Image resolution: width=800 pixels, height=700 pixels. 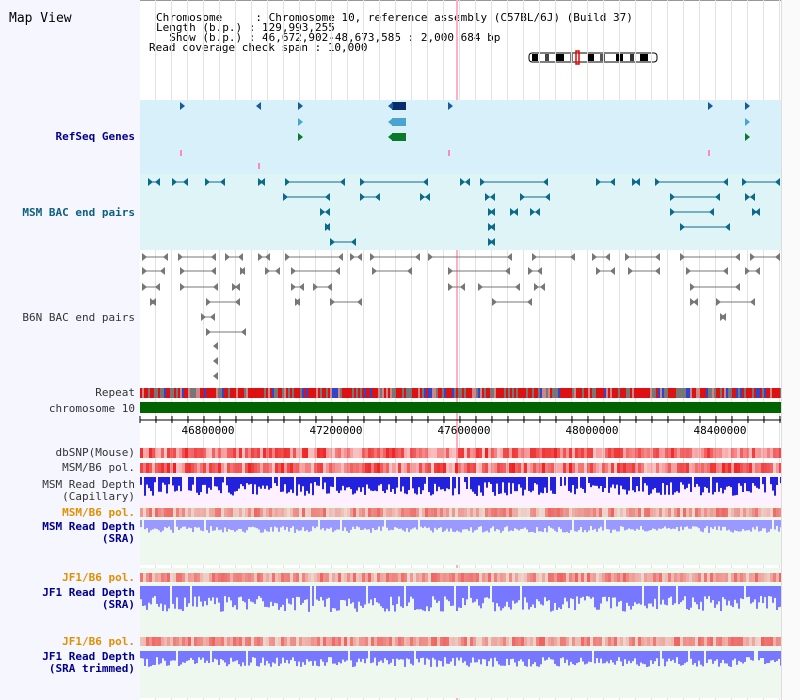 What do you see at coordinates (464, 430) in the screenshot?
I see `axis-tick-label: 47600000` at bounding box center [464, 430].